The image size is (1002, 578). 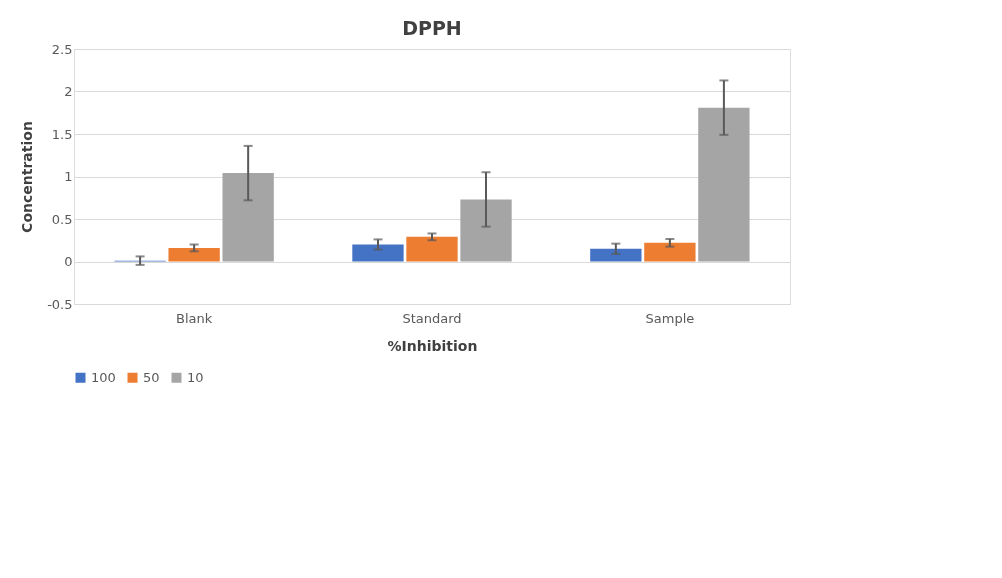 What do you see at coordinates (432, 318) in the screenshot?
I see `x-tick-label: Standard` at bounding box center [432, 318].